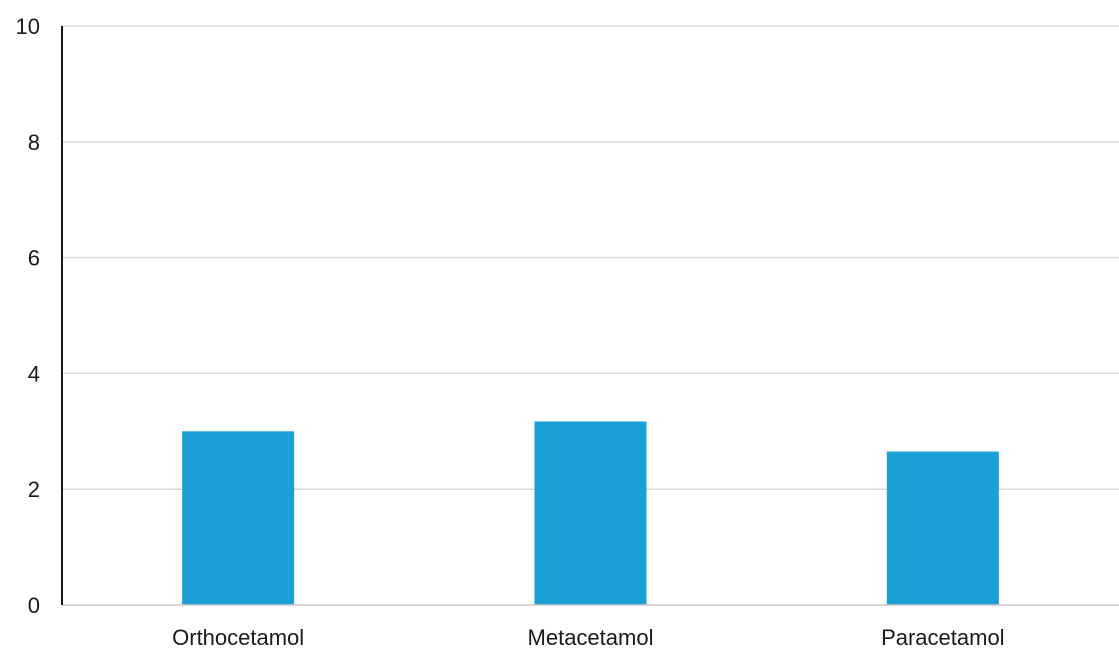 This screenshot has height=649, width=1119. I want to click on bar-orthocetamol, so click(238, 518).